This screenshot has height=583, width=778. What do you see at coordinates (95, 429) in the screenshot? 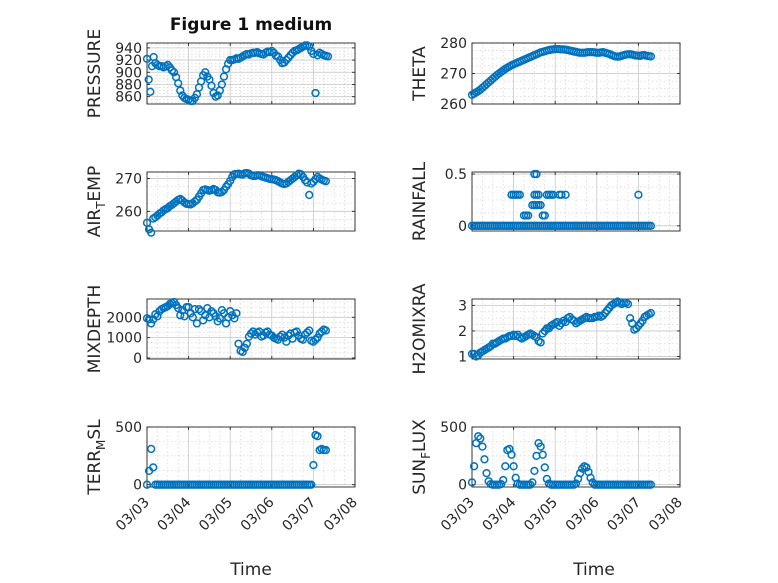
I see `y-label-suffix: SL` at bounding box center [95, 429].